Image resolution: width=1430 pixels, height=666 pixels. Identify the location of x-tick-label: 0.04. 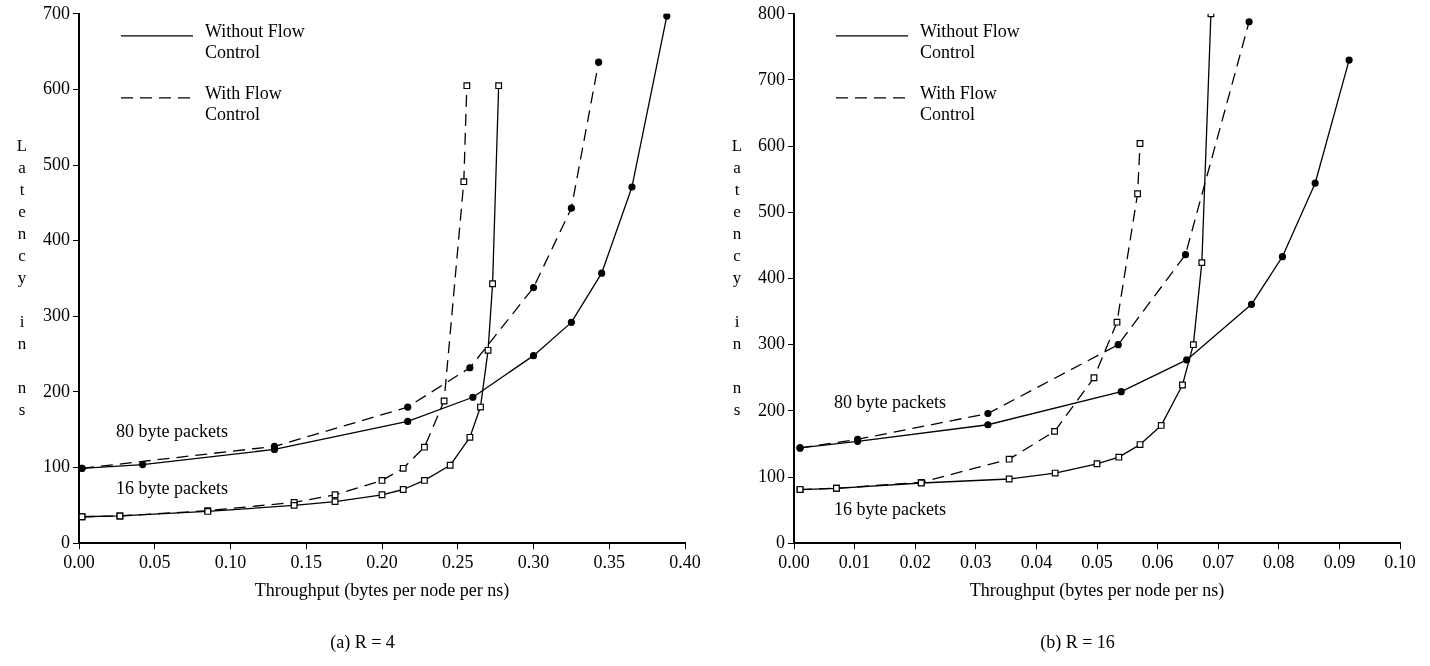
(1036, 561).